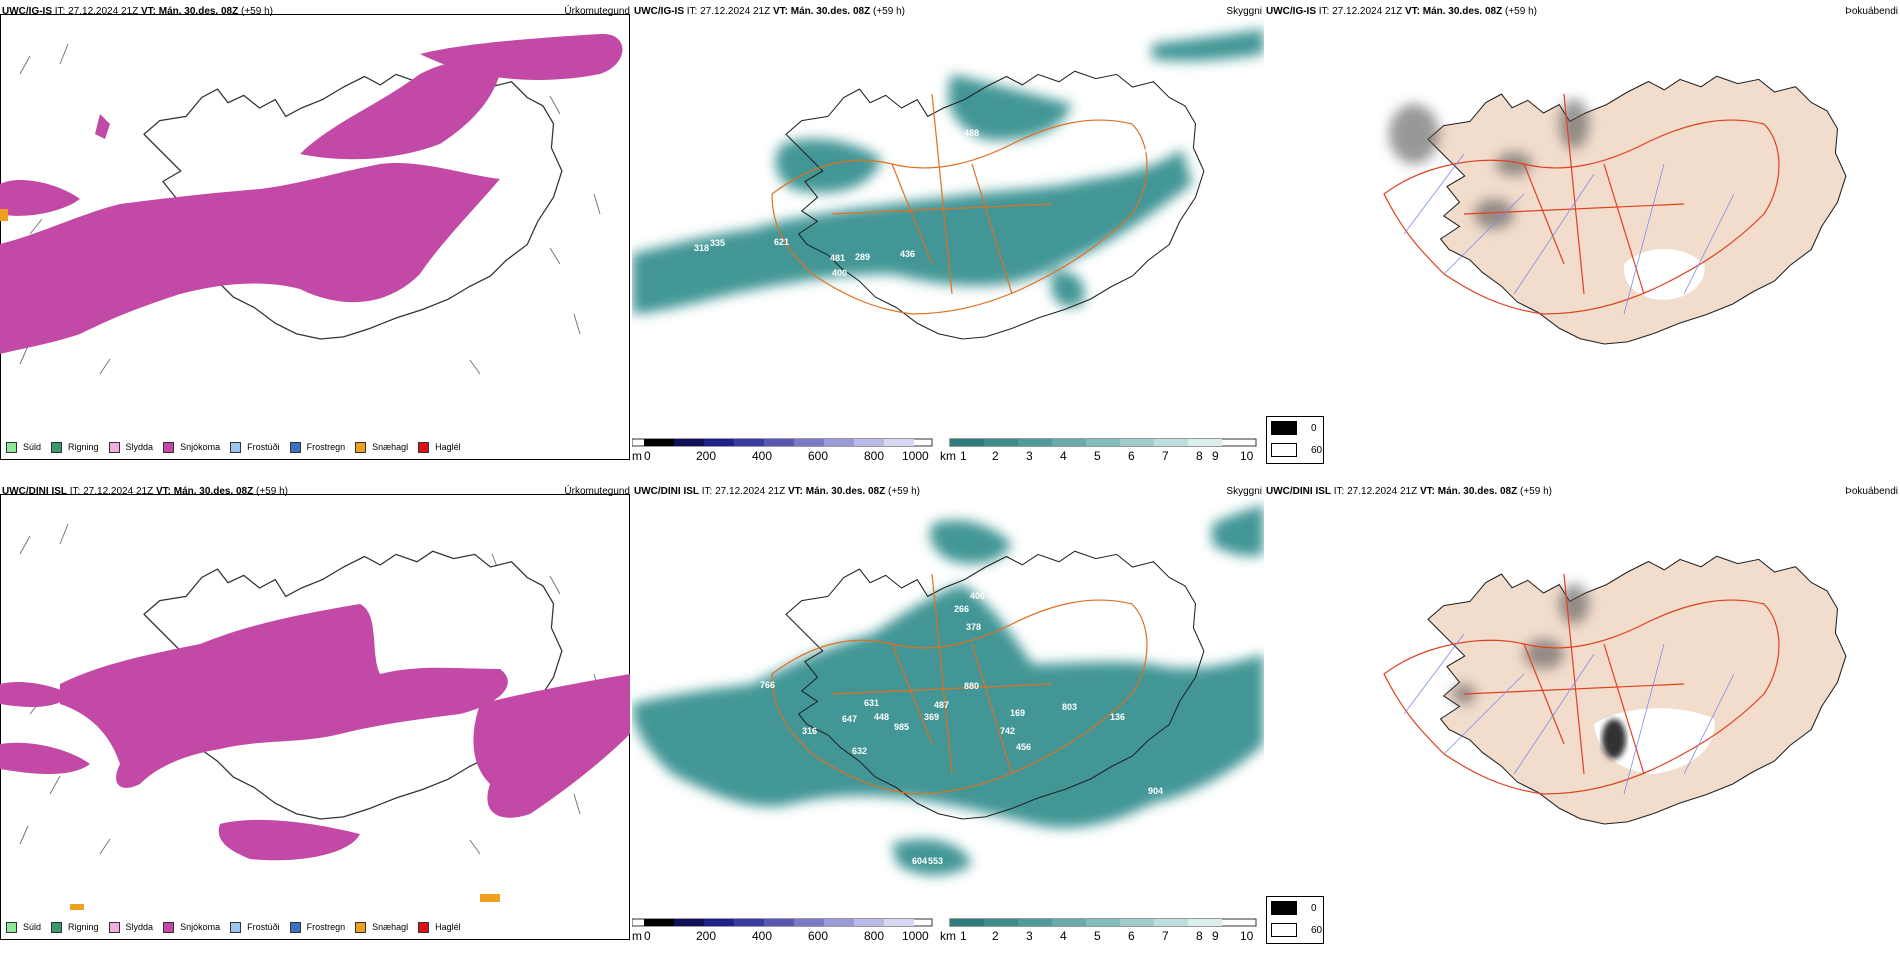 Image resolution: width=1900 pixels, height=955 pixels. What do you see at coordinates (1131, 936) in the screenshot?
I see `tick-label: 6` at bounding box center [1131, 936].